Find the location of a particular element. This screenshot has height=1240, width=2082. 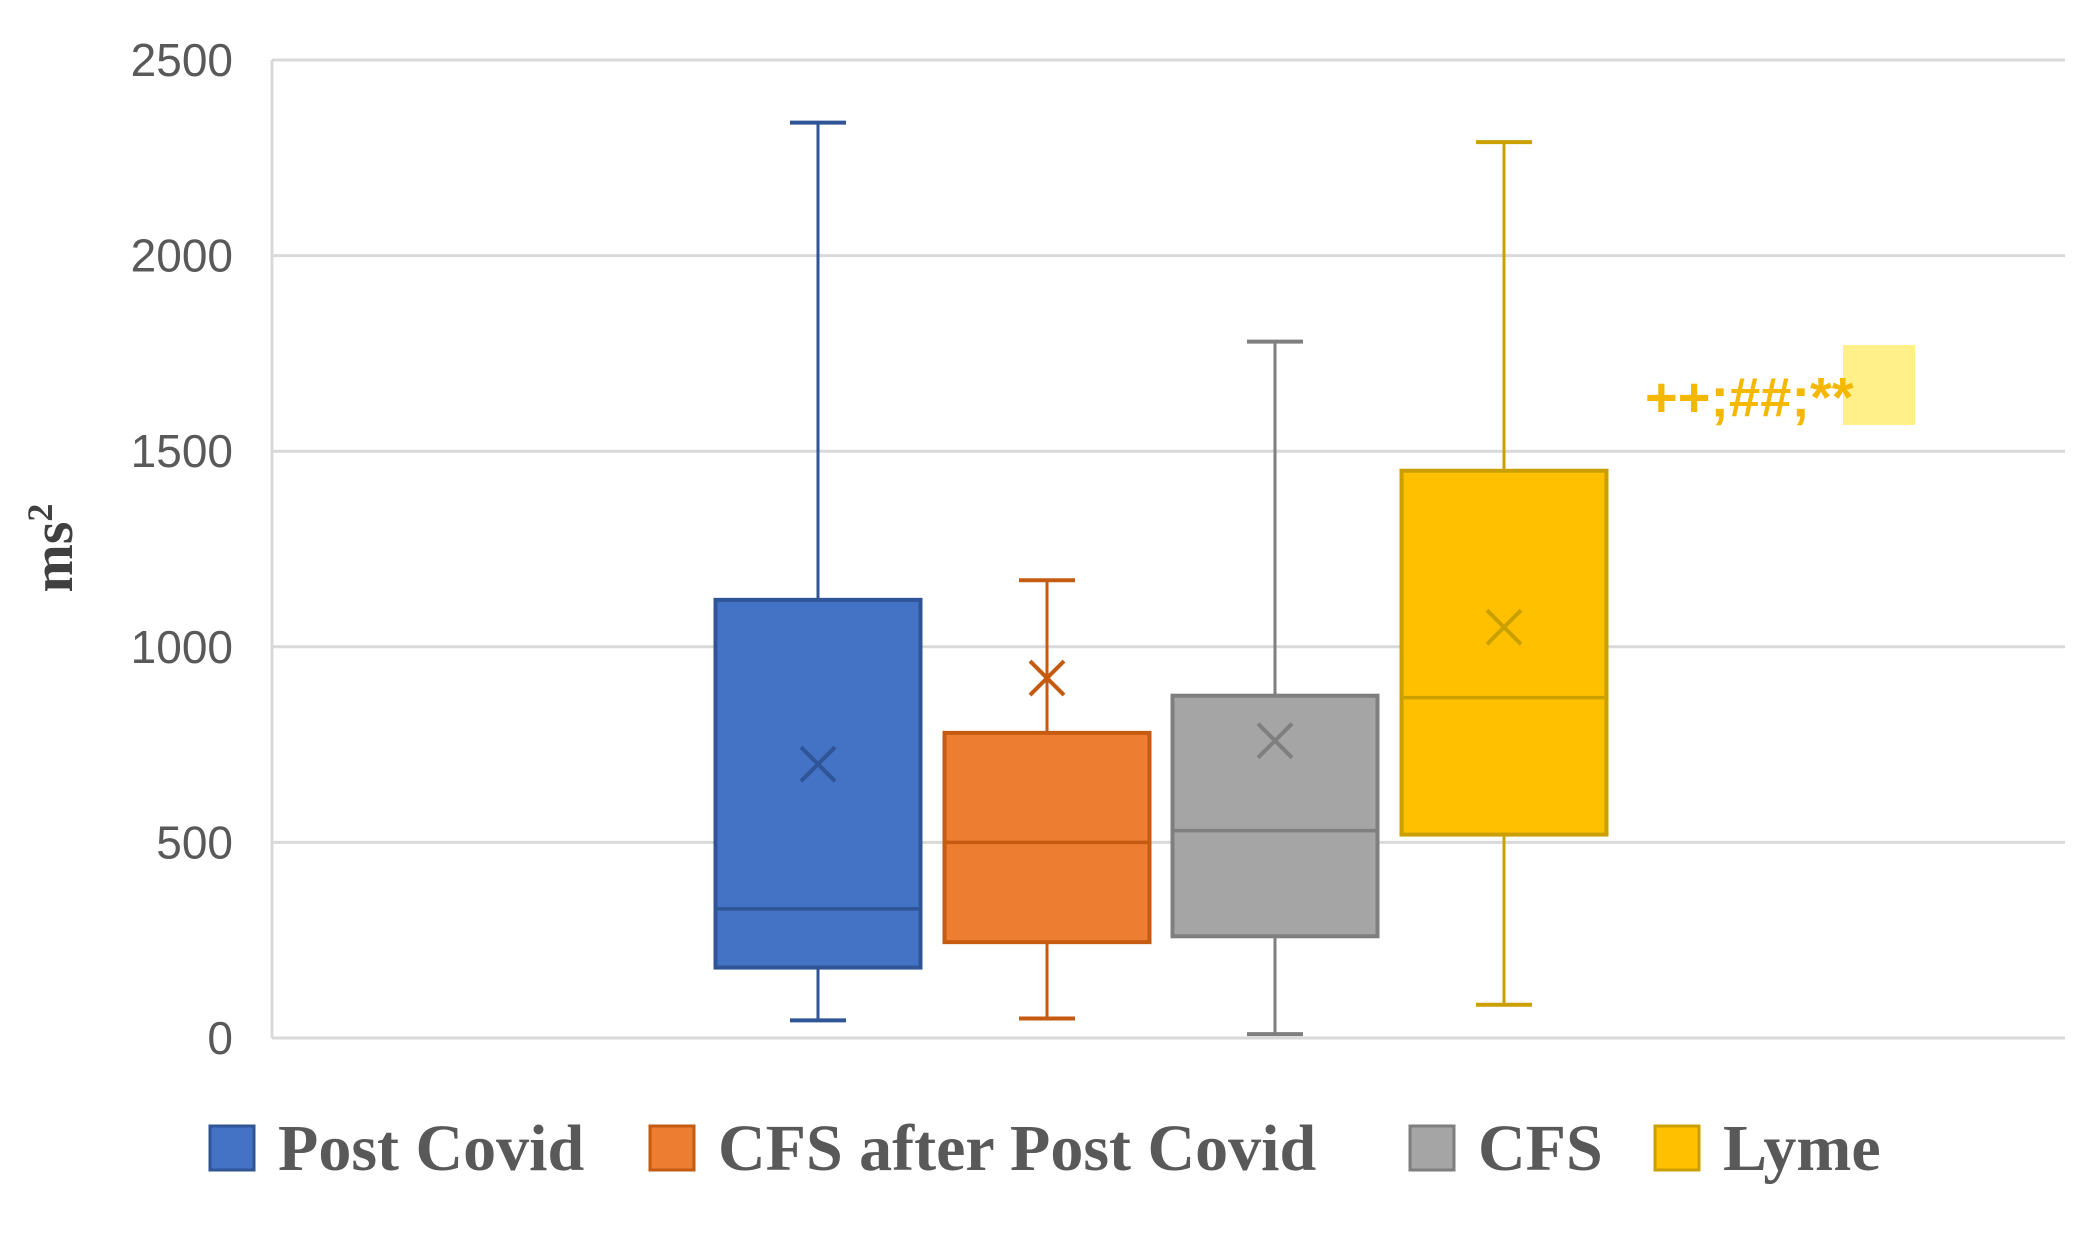

box-lyme is located at coordinates (1504, 573).